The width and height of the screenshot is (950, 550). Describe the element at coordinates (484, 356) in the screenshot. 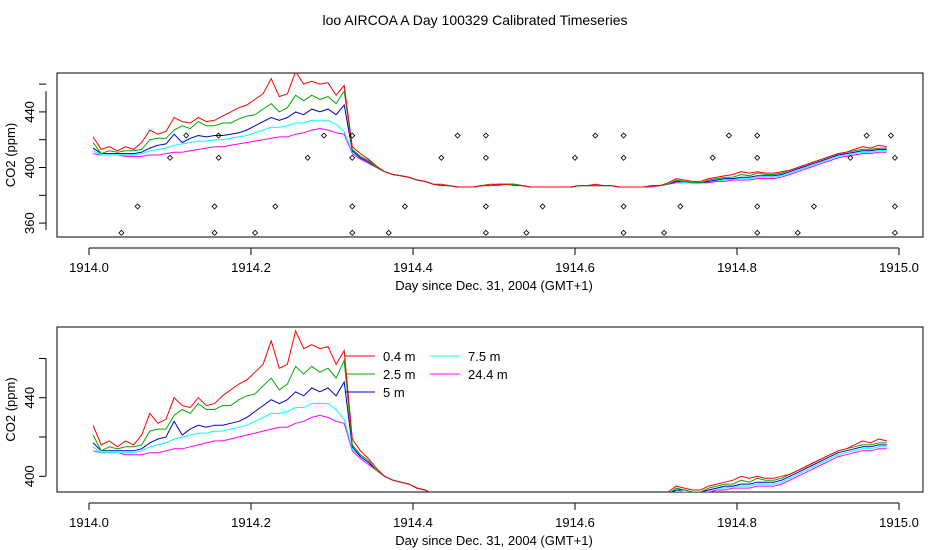

I see `legend-label: 7.5 m` at that location.